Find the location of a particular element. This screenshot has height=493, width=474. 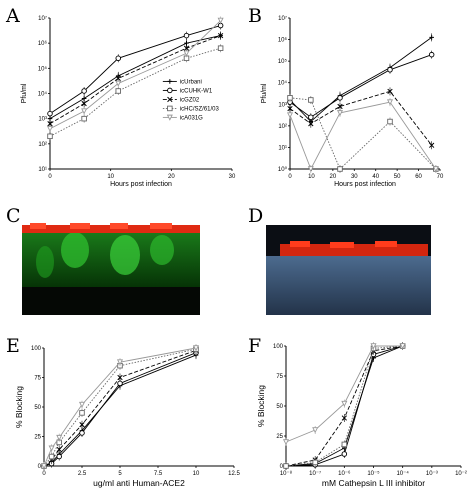

y-axis-title-b: Pfu/ml is located at coordinates (264, 93).